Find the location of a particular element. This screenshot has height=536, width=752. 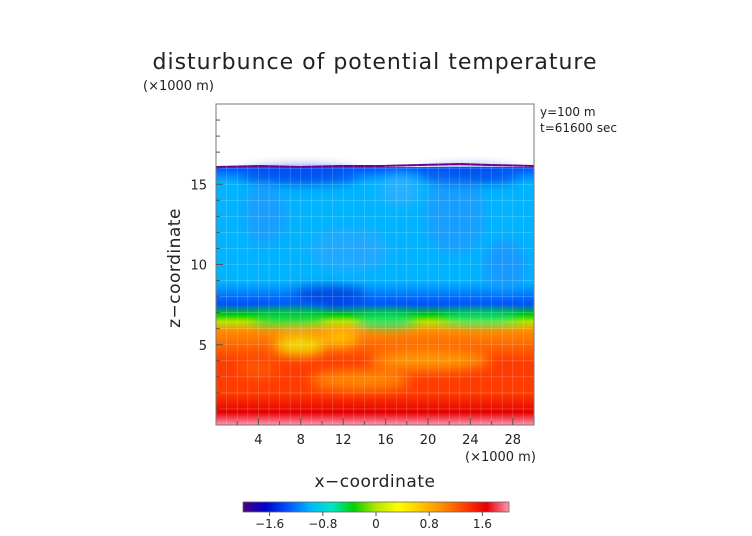

colorbar-ticks: −1.6 −0.8 0 0.8 1.6 is located at coordinates (373, 521).